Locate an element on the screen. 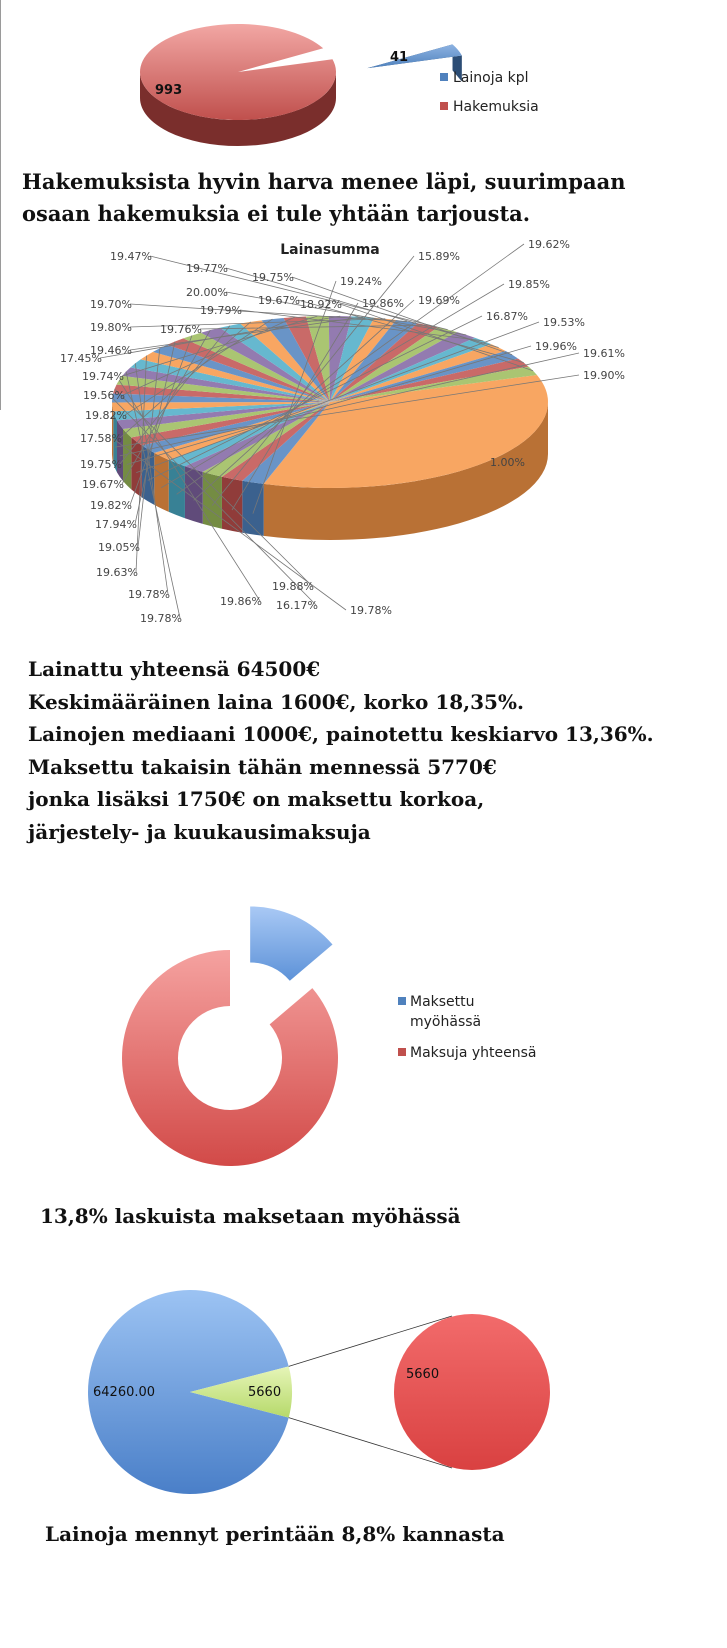  slice-10-side is located at coordinates (120, 450).